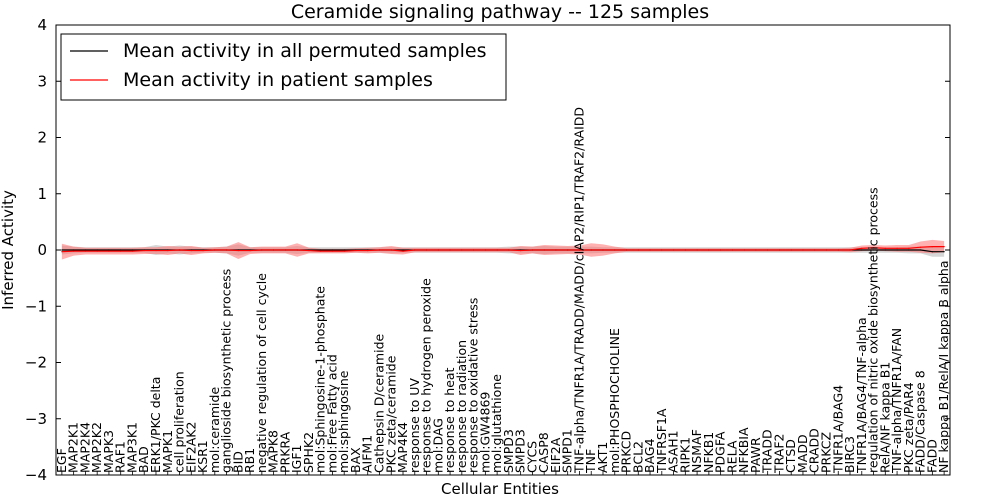  Describe the element at coordinates (461, 406) in the screenshot. I see `x-tick-label: response to radiation` at that location.